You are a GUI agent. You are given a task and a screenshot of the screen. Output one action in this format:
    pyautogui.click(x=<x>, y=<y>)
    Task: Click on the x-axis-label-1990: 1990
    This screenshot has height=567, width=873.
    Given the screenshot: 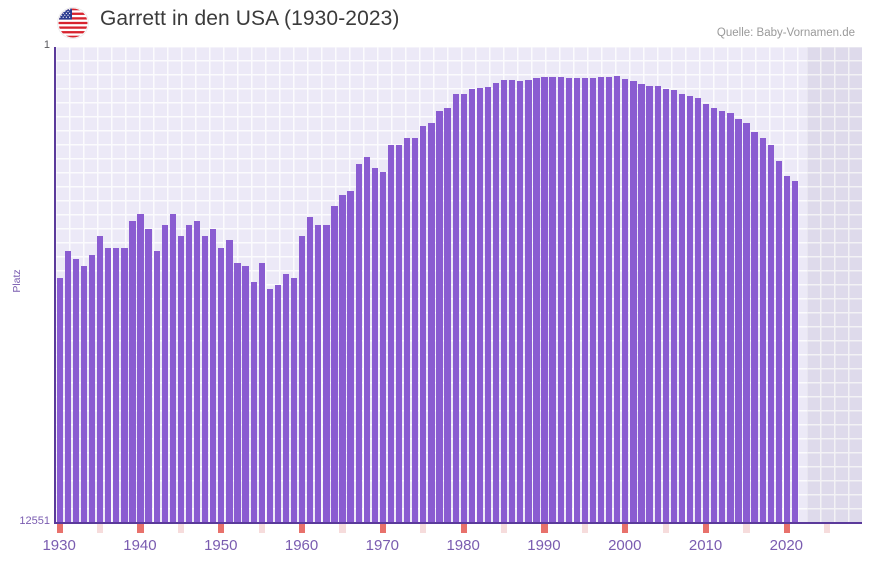 What is the action you would take?
    pyautogui.click(x=544, y=545)
    